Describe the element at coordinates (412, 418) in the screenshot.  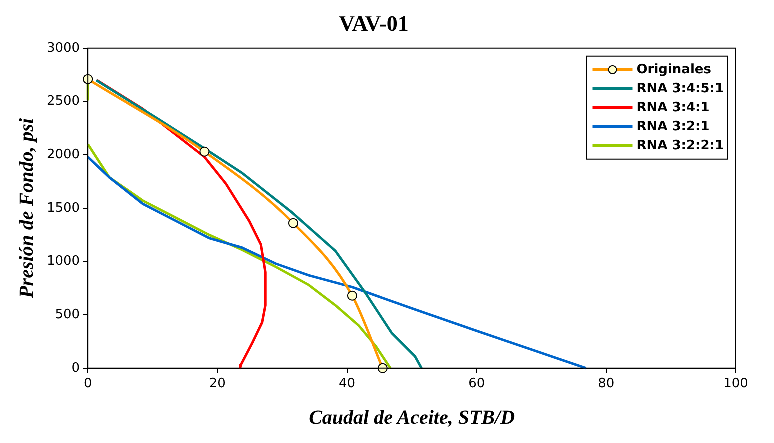
I see `x-axis-title: Caudal de Aceite, STB/D` at that location.